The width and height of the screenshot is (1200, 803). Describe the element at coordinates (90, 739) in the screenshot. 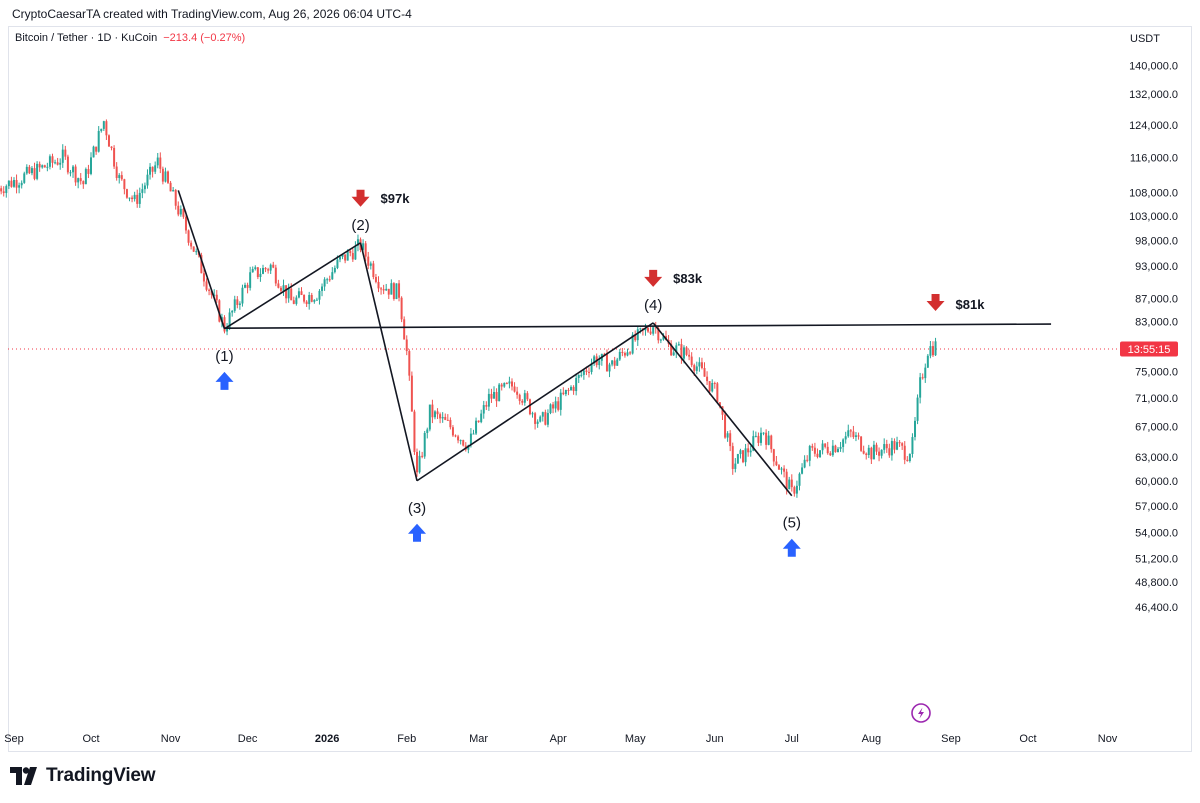

I see `x-tick-label: Oct` at that location.